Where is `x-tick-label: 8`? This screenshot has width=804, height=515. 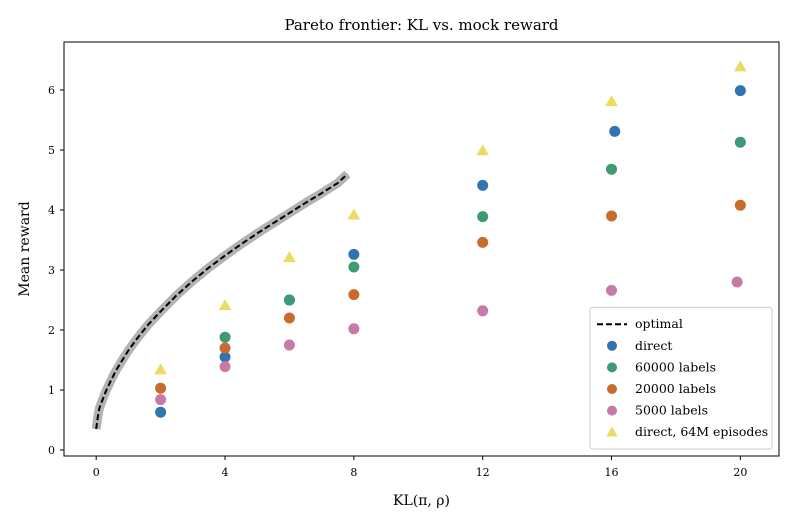 x-tick-label: 8 is located at coordinates (353, 472).